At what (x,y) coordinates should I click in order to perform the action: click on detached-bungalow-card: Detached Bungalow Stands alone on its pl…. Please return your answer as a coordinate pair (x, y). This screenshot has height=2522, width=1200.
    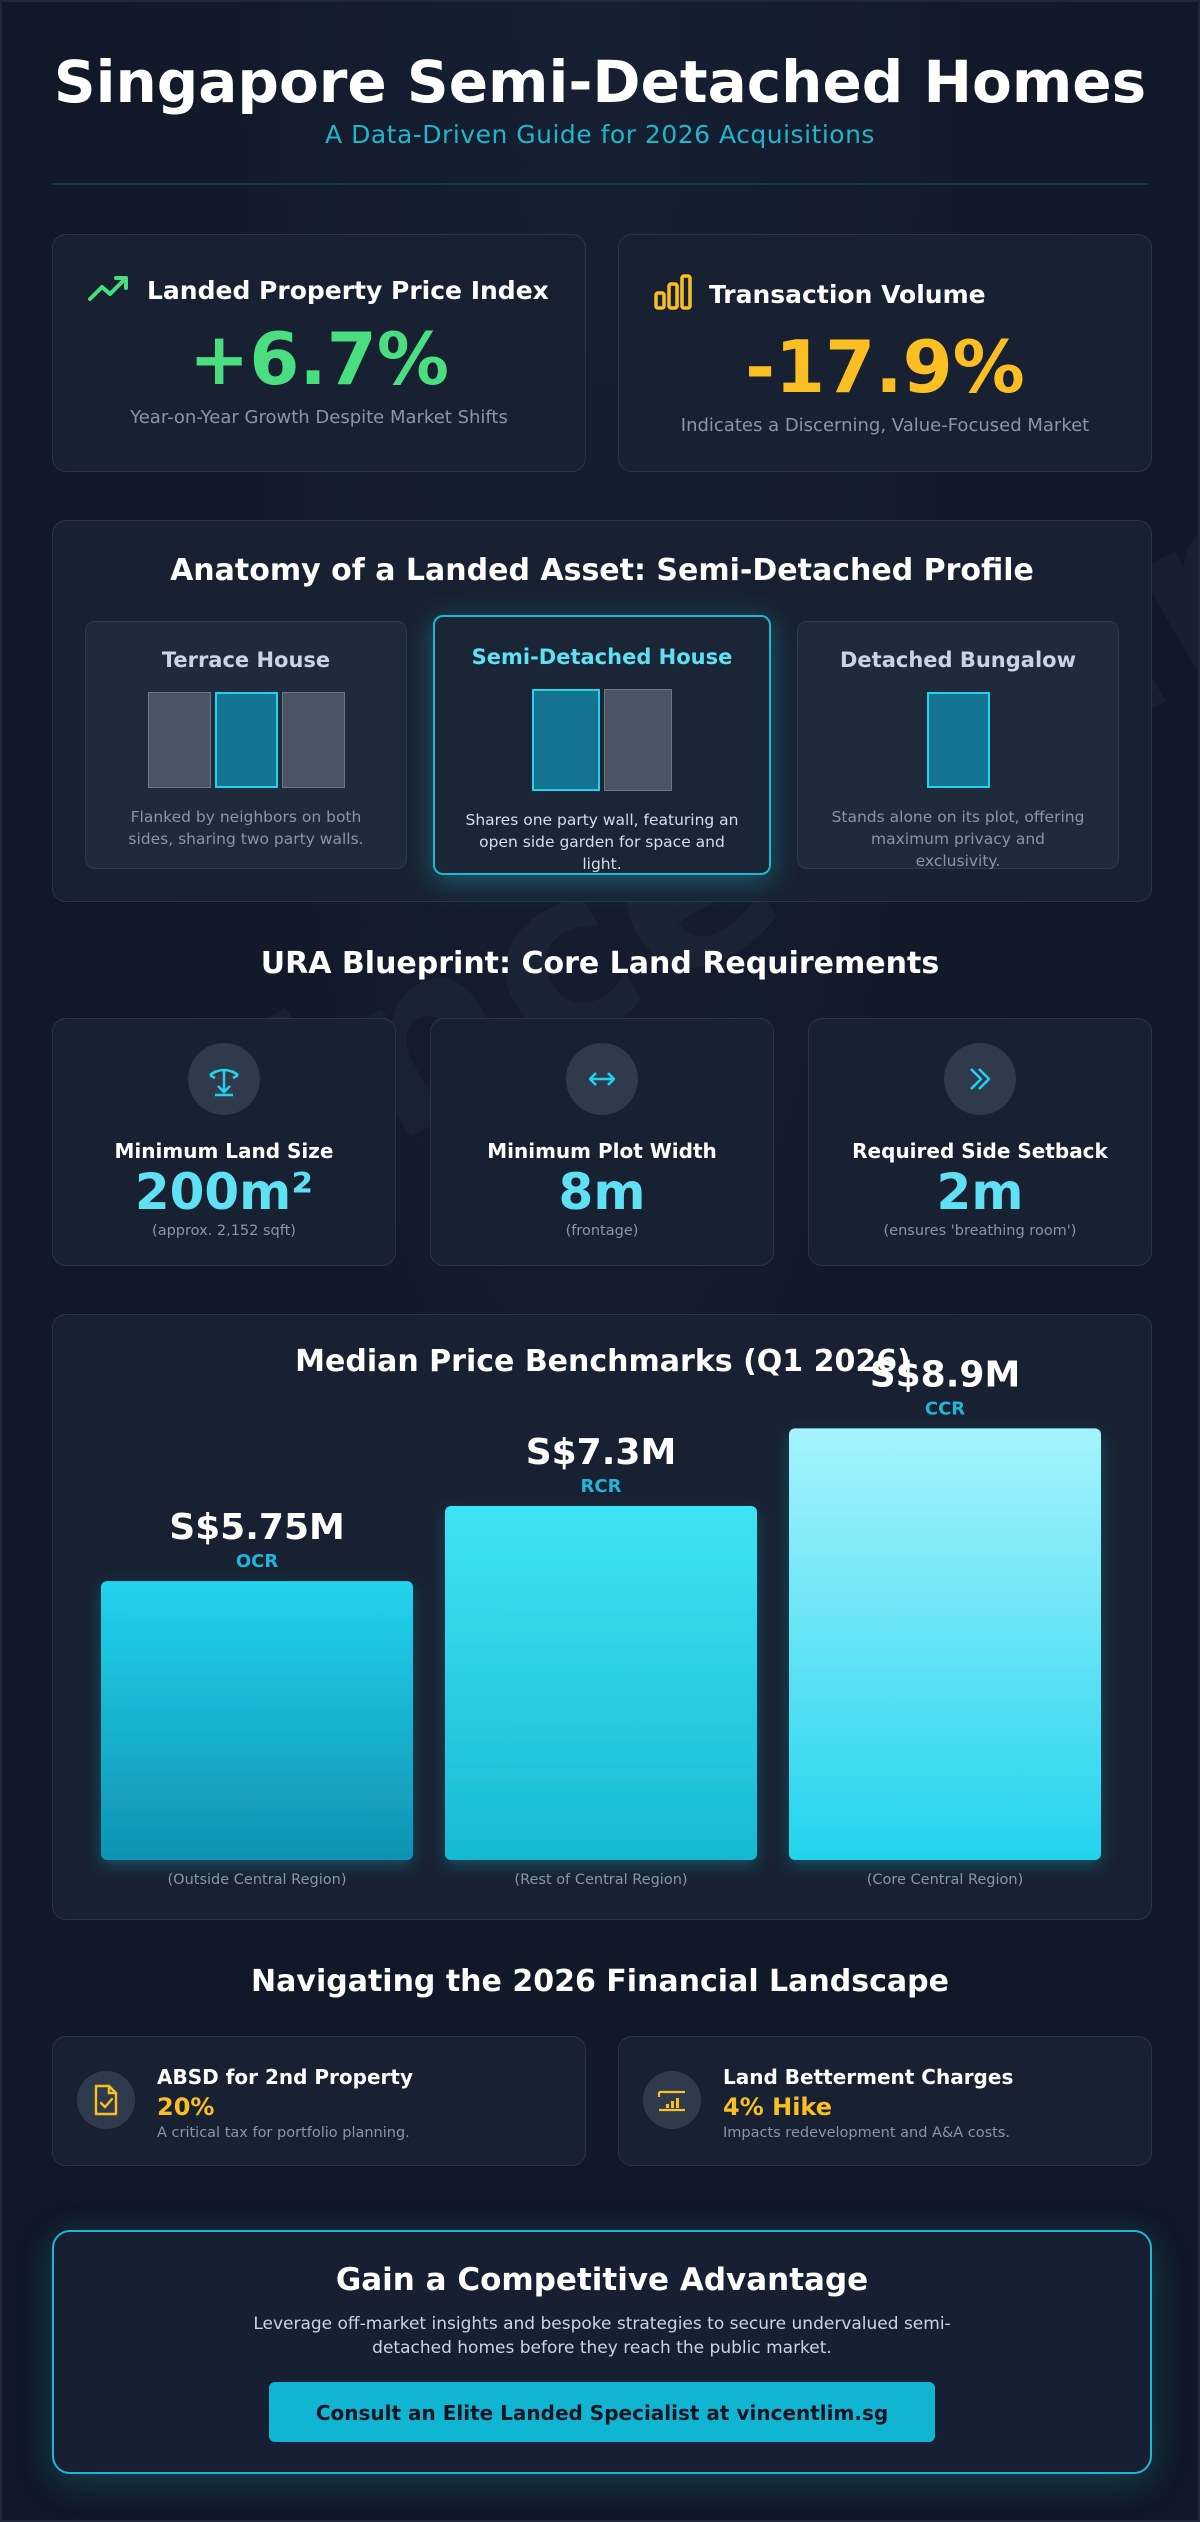
    Looking at the image, I should click on (958, 745).